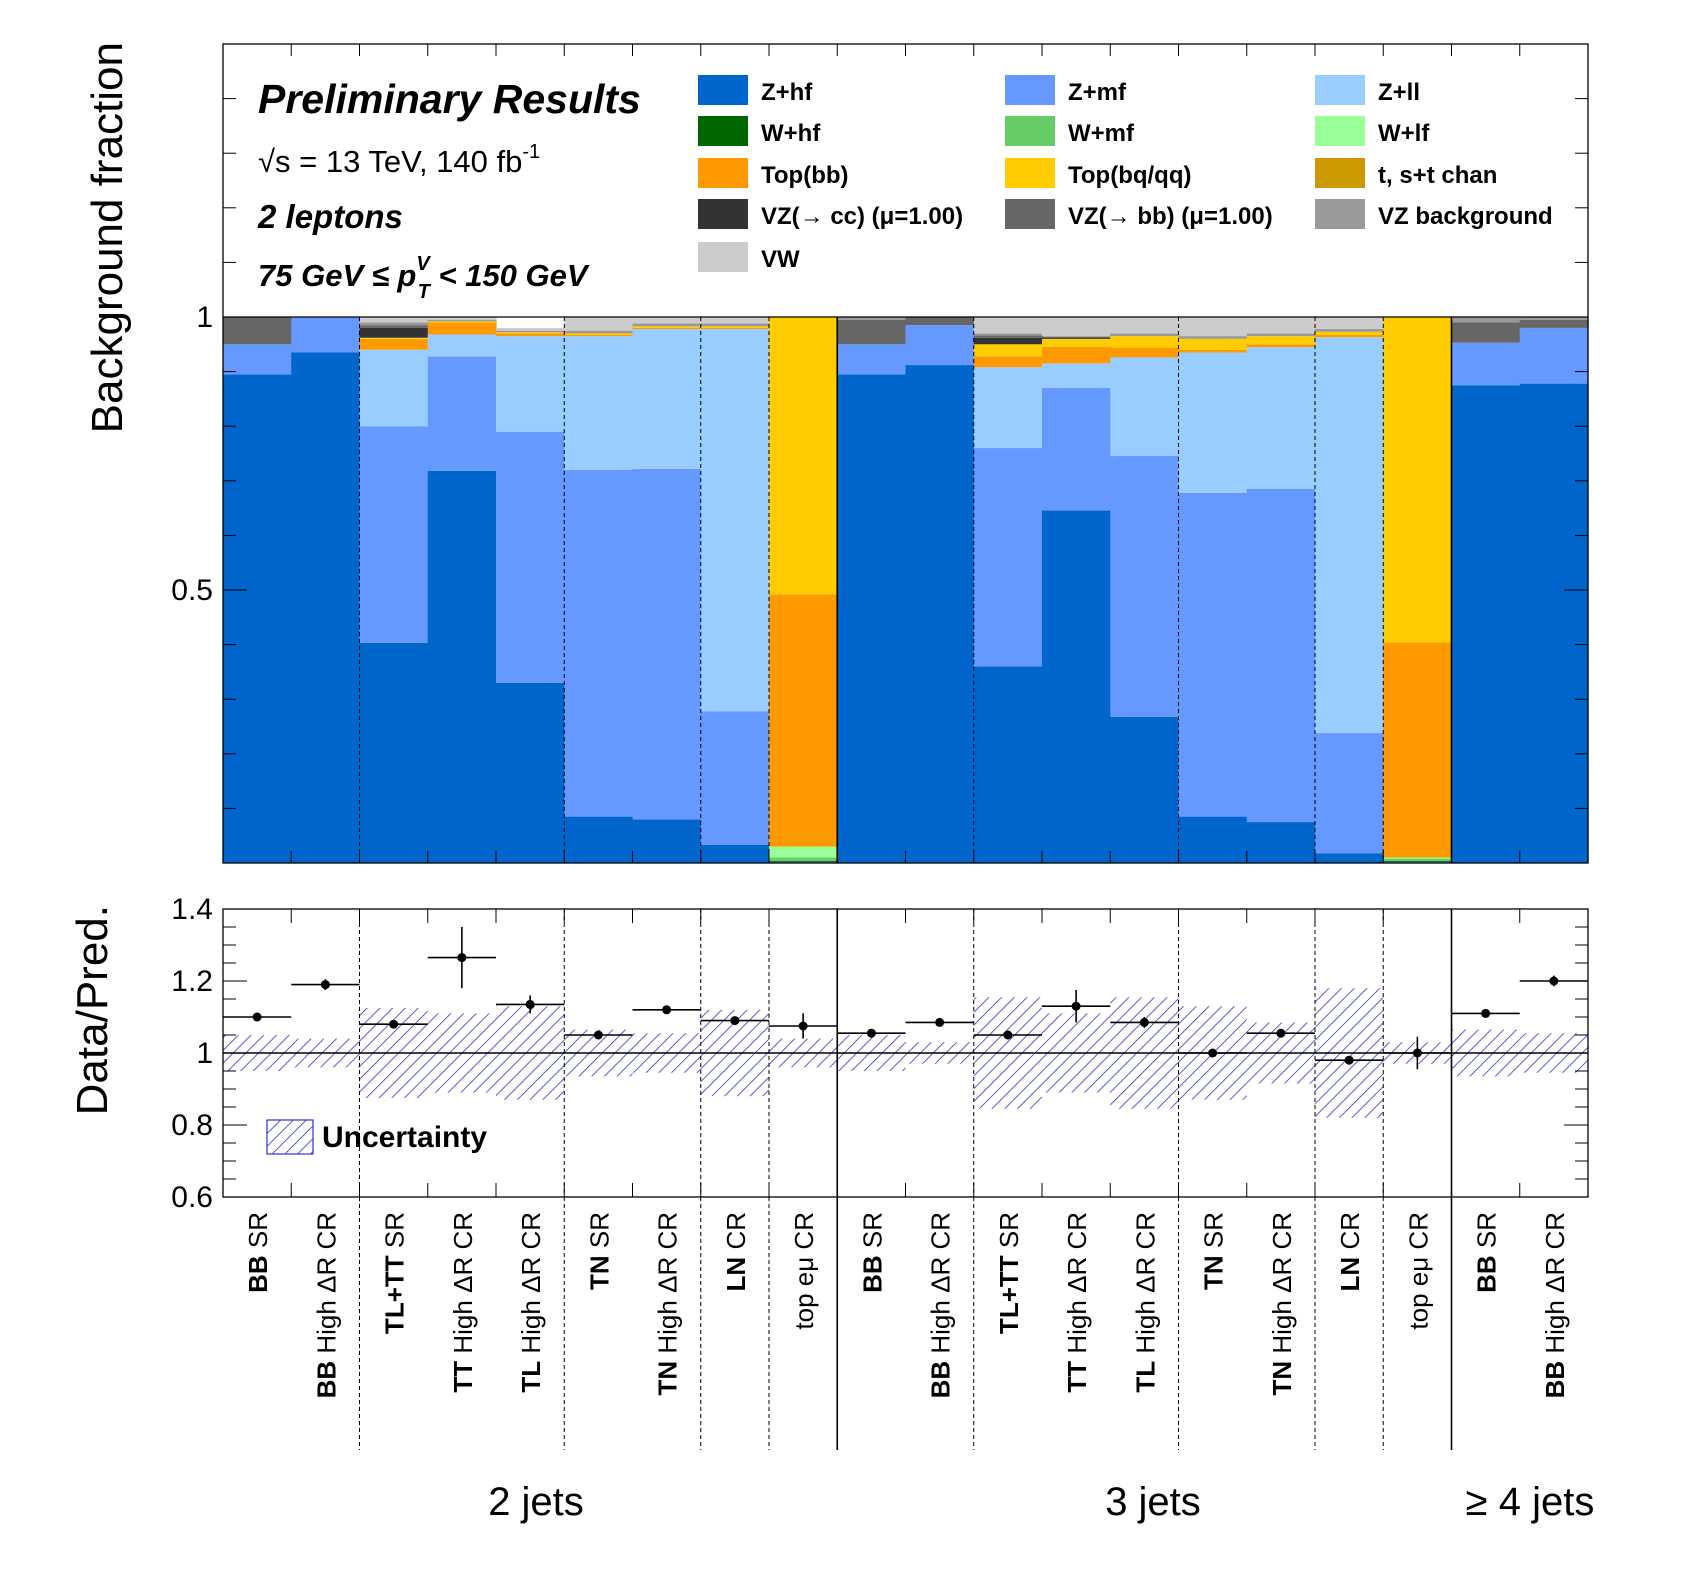 The width and height of the screenshot is (1696, 1572). Describe the element at coordinates (1041, 1502) in the screenshot. I see `group-labels: 2 jets 3 jets ≥ 4 jets` at that location.